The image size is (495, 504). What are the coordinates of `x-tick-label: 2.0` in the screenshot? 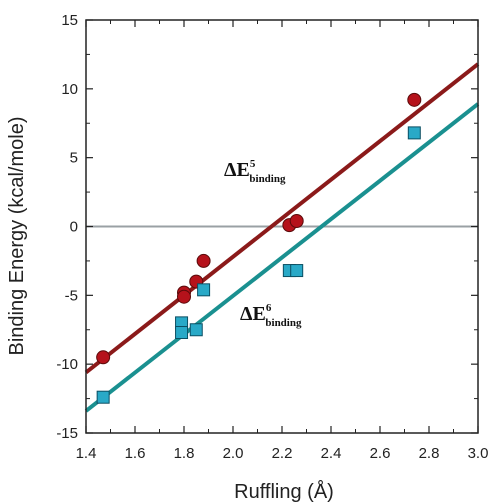 It's located at (233, 453).